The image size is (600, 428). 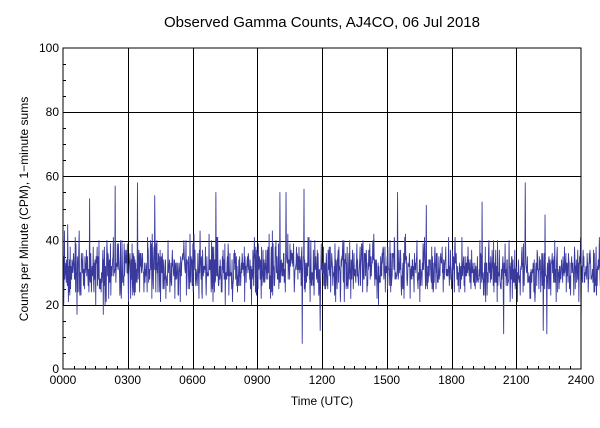 I want to click on y-tick-label: 0, so click(x=55, y=369).